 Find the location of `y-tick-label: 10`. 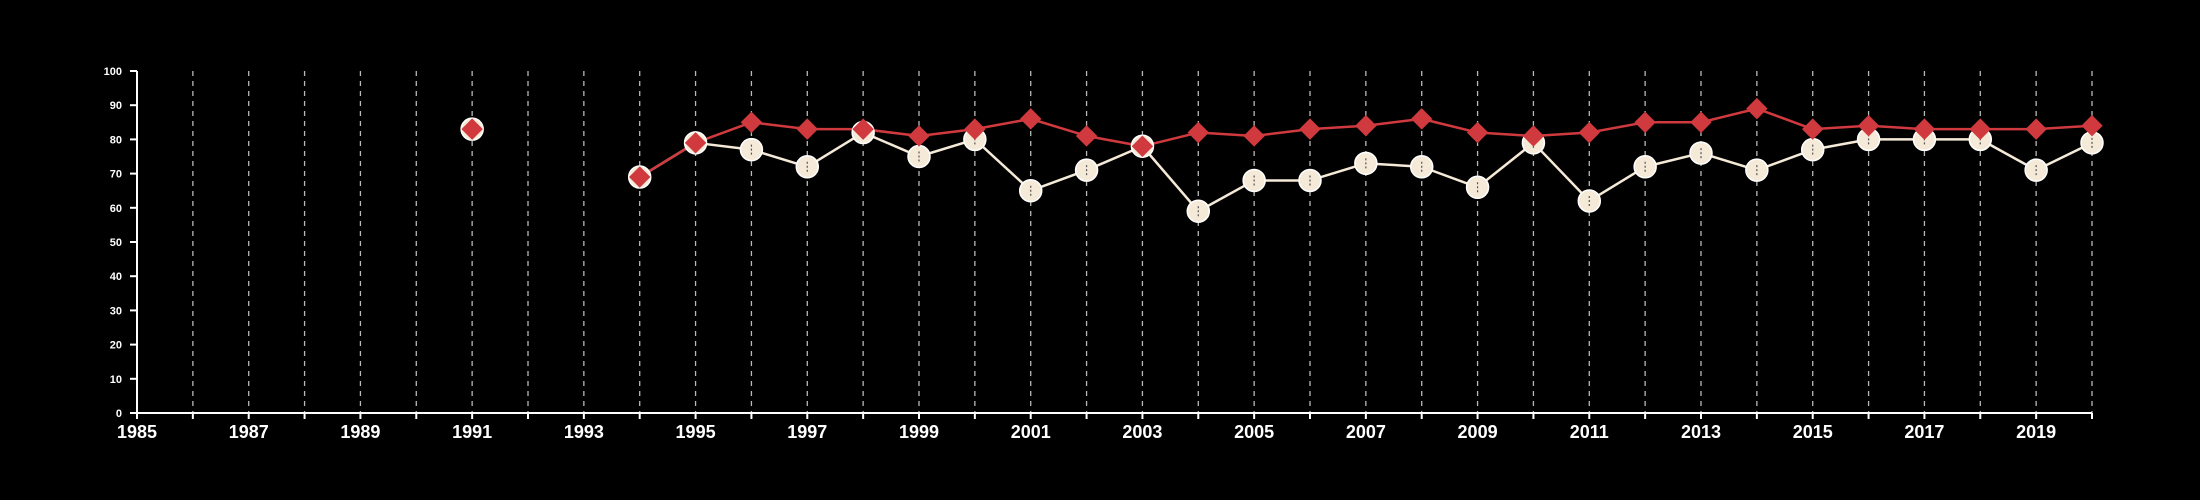

y-tick-label: 10 is located at coordinates (116, 380).